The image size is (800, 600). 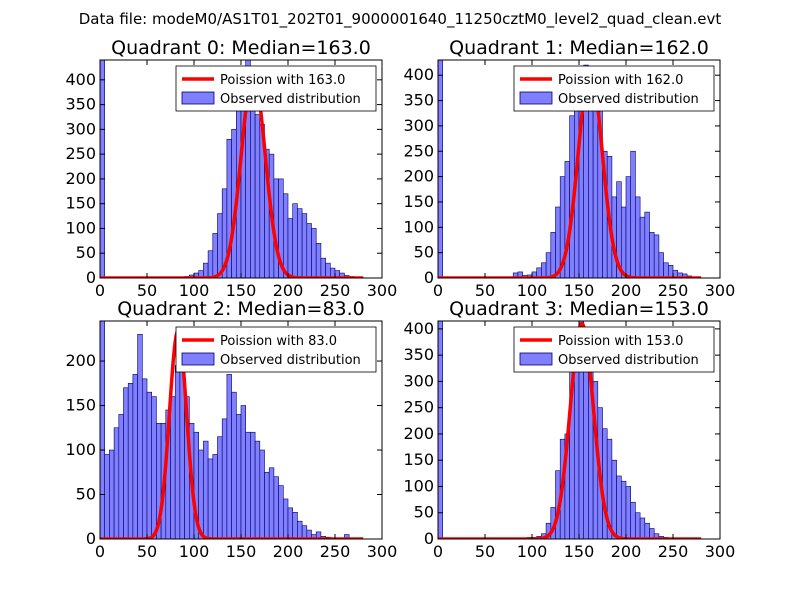 What do you see at coordinates (579, 551) in the screenshot?
I see `x-tick-label: 150` at bounding box center [579, 551].